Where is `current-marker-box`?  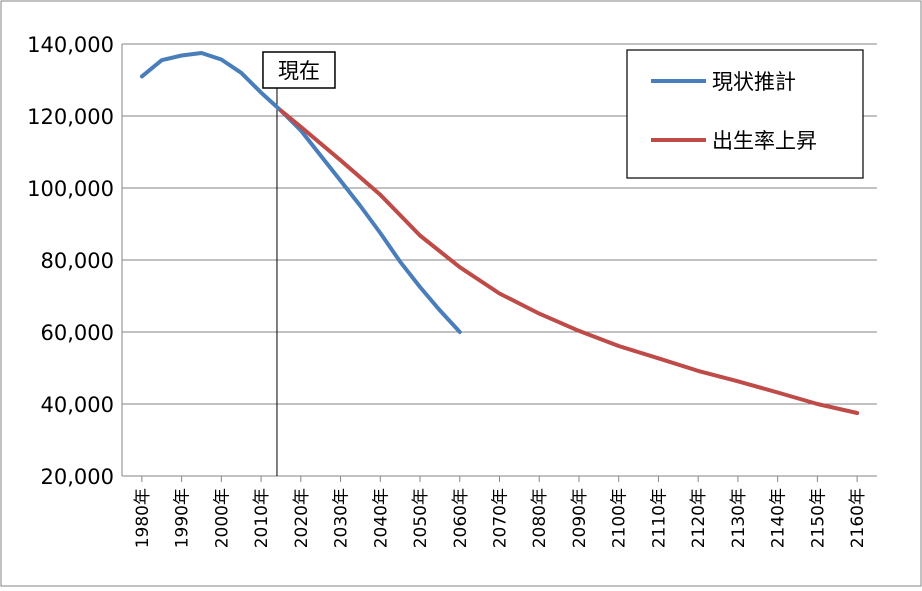
current-marker-box is located at coordinates (299, 70).